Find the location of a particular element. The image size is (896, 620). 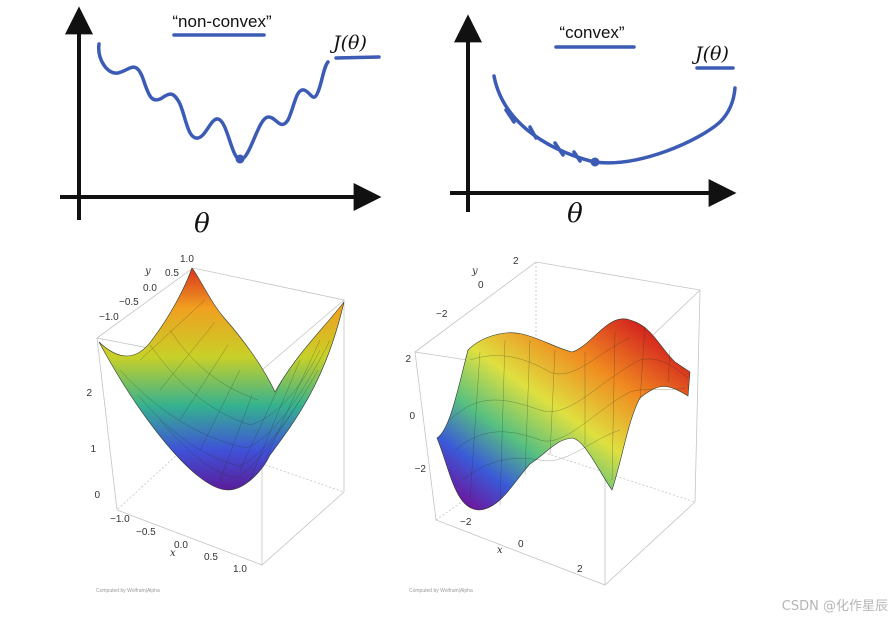

left-y-tick: −1.0 is located at coordinates (109, 317).